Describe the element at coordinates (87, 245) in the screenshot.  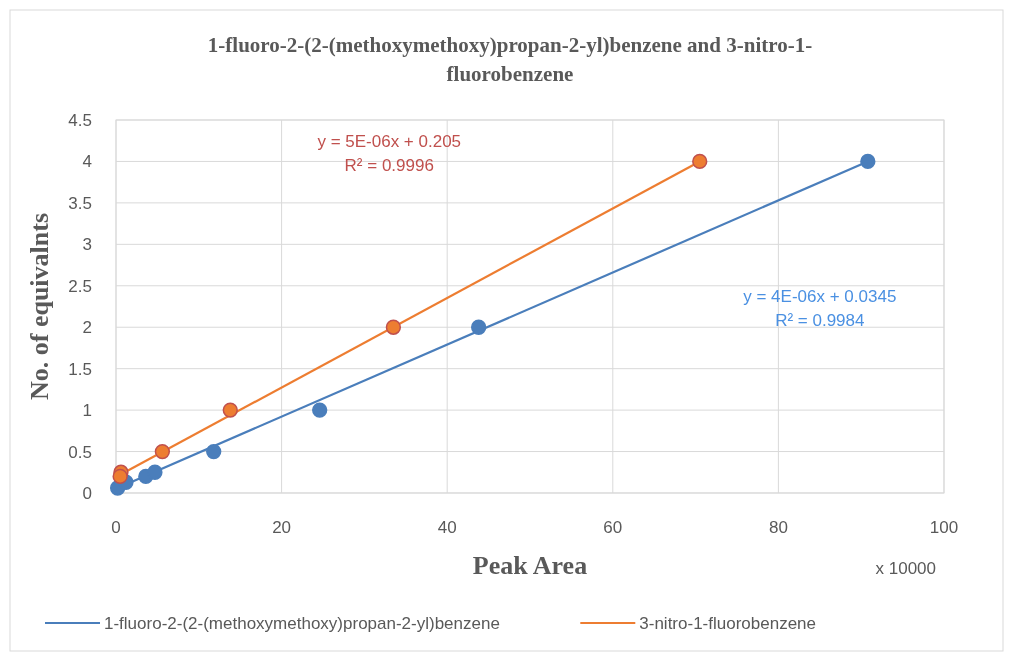
I see `y-tick-label: 3` at that location.